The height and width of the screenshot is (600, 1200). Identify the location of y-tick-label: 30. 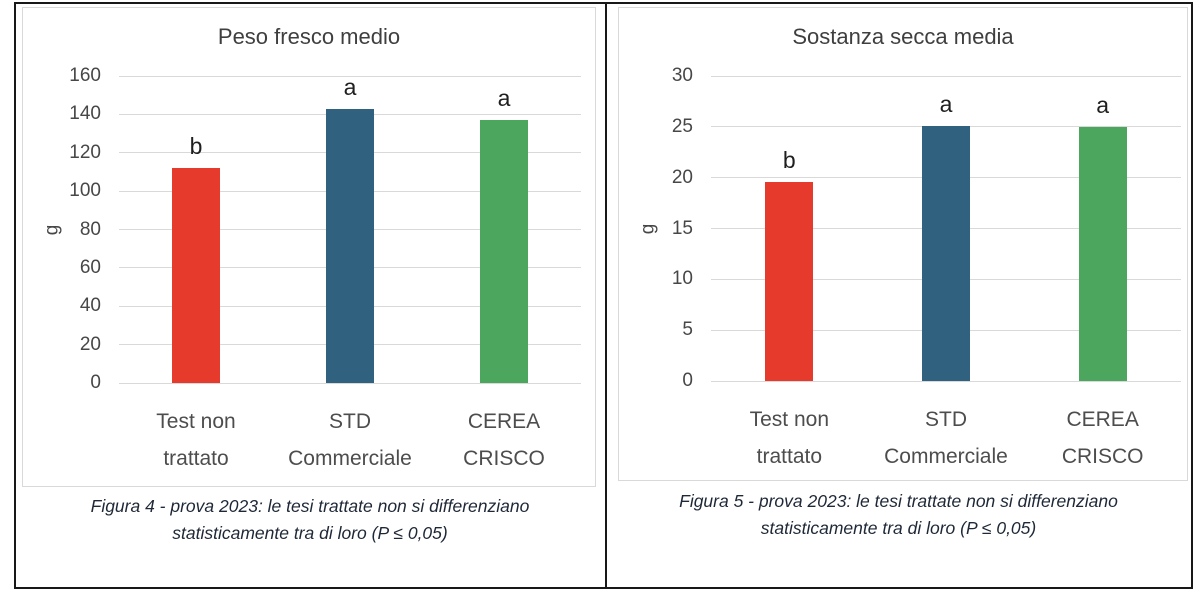
(682, 75).